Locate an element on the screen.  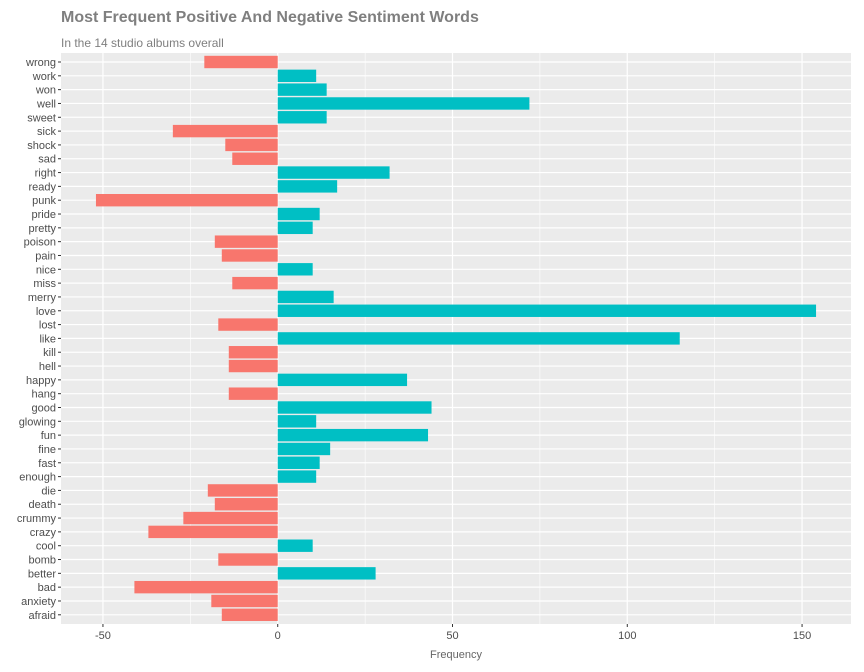
bar-anxiety is located at coordinates (244, 601).